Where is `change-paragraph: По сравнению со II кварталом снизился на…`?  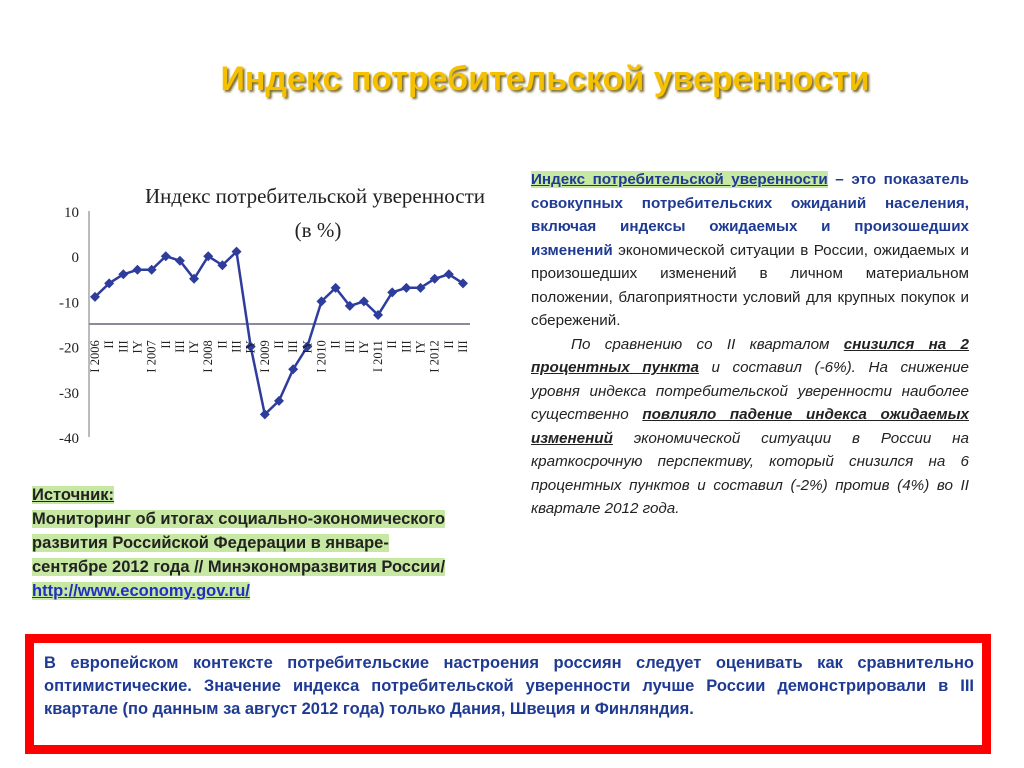 change-paragraph: По сравнению со II кварталом снизился на… is located at coordinates (750, 427).